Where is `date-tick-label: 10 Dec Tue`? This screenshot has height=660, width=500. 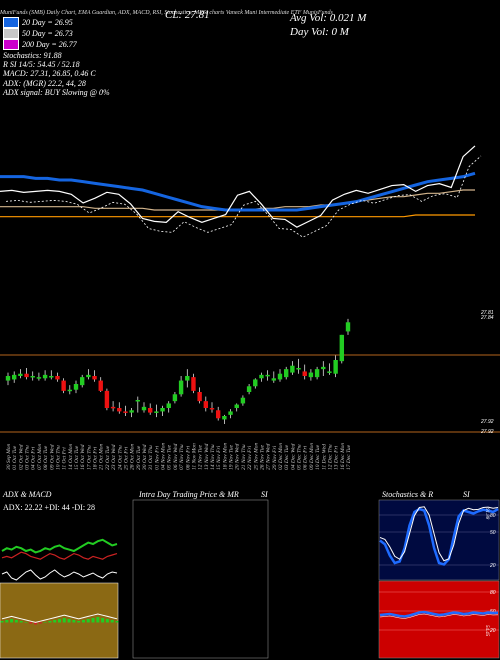 date-tick-label: 10 Dec Tue is located at coordinates (318, 457).